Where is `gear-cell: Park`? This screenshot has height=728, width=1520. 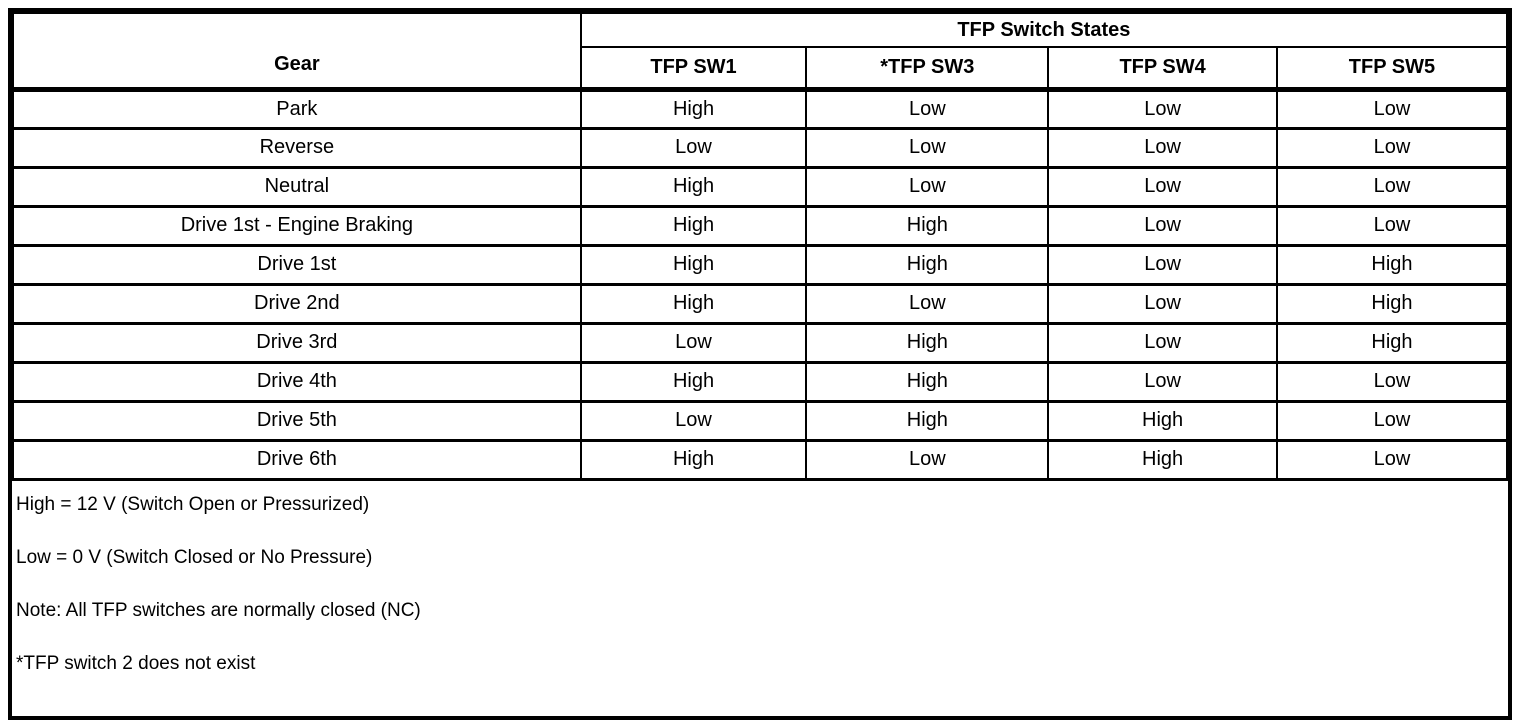
gear-cell: Park is located at coordinates (297, 108).